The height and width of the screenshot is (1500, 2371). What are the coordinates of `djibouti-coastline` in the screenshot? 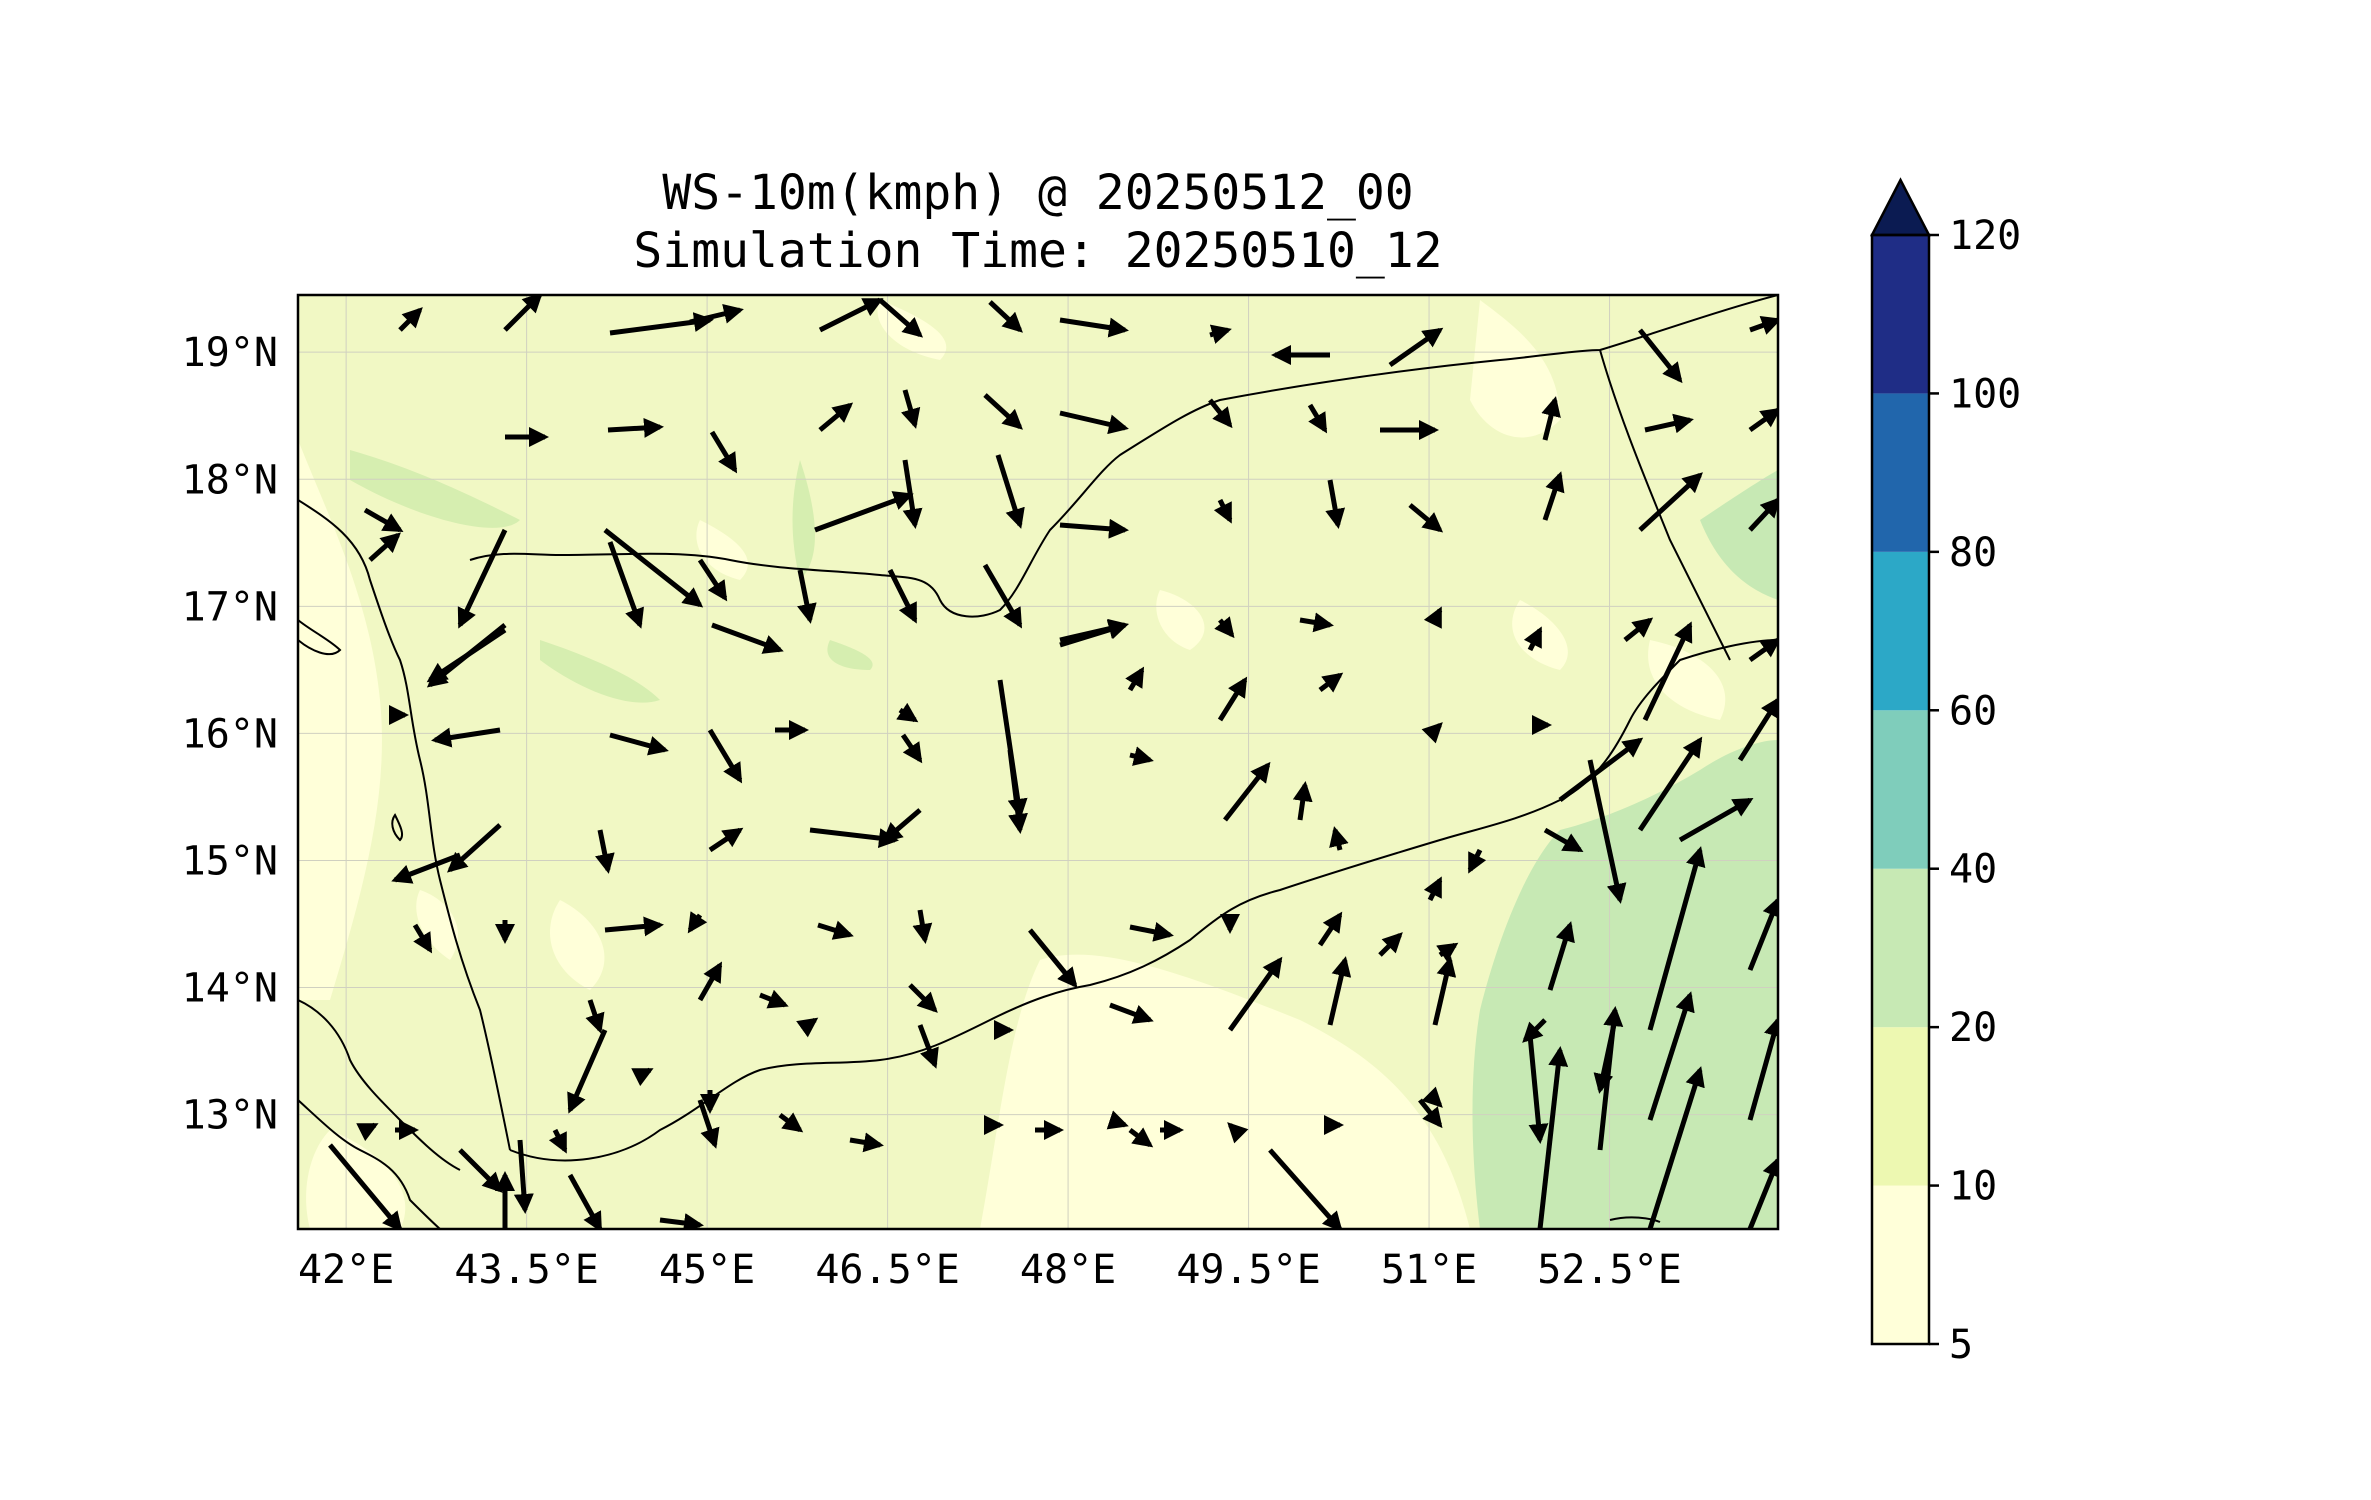 It's located at (369, 1164).